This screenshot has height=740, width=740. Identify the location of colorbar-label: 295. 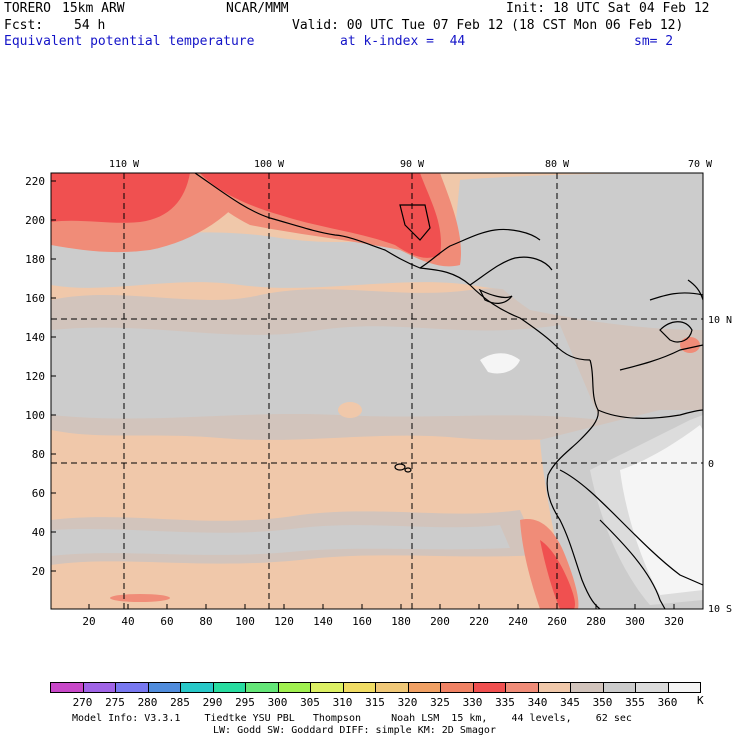
(245, 702).